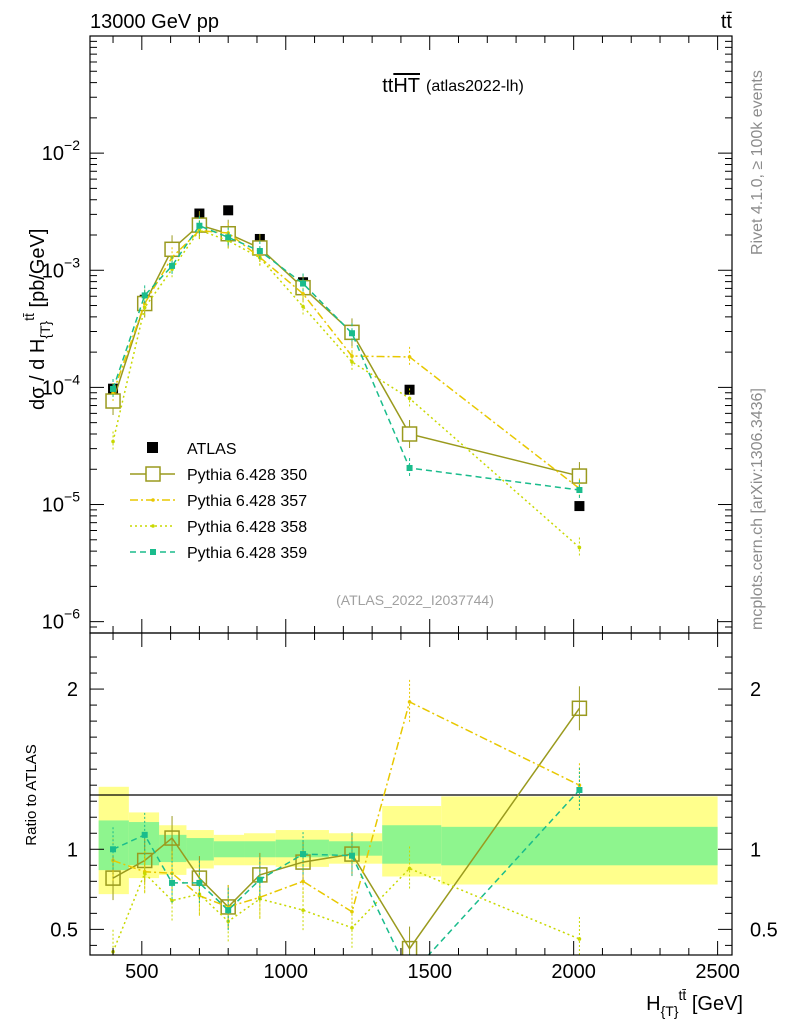 This screenshot has height=1029, width=786. What do you see at coordinates (247, 475) in the screenshot?
I see `legend-label: Pythia 6.428 350` at bounding box center [247, 475].